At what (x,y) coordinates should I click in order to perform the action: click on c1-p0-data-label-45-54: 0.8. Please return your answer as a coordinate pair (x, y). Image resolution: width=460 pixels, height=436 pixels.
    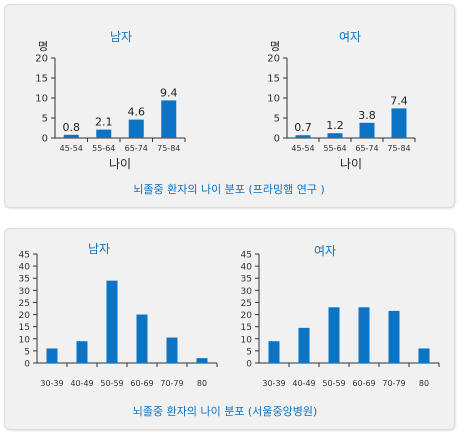
    Looking at the image, I should click on (72, 127).